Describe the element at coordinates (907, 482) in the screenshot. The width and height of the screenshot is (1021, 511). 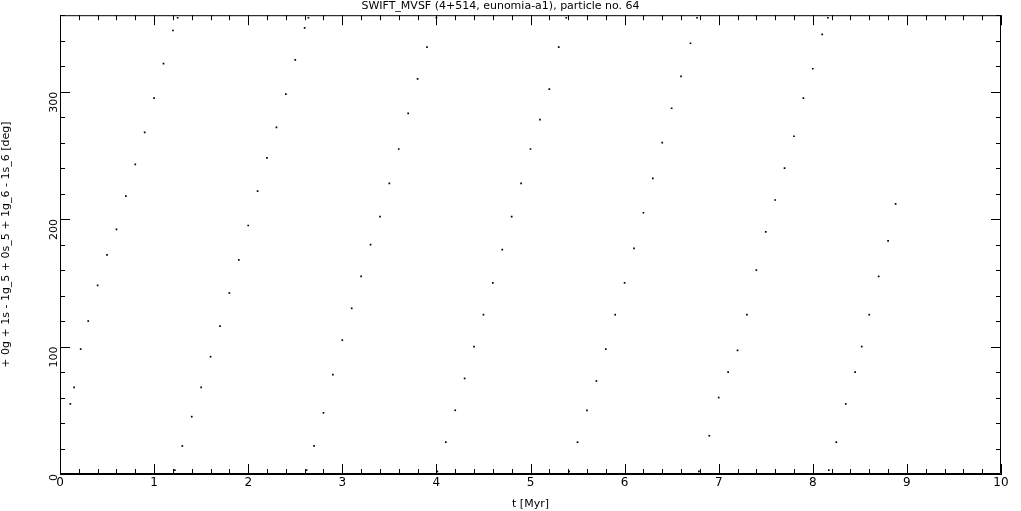
I see `x-tick-label: 9` at that location.